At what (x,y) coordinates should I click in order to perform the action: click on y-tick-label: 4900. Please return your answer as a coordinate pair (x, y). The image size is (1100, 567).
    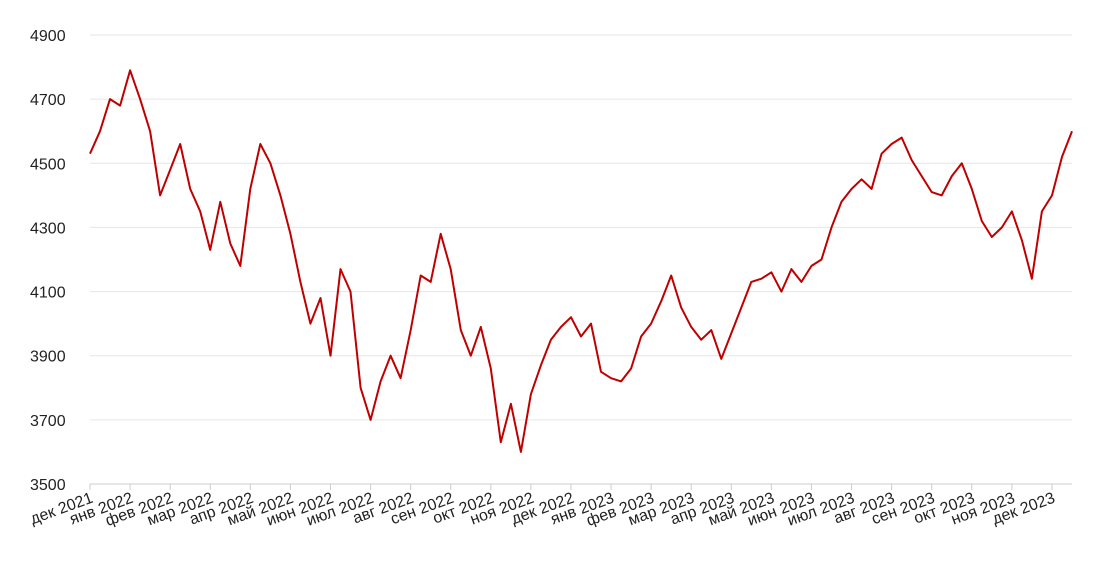
    Looking at the image, I should click on (48, 36).